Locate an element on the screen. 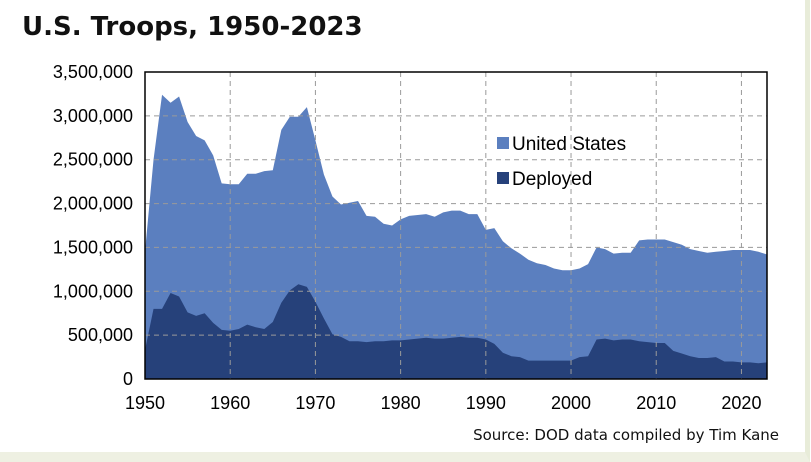 This screenshot has width=811, height=462. x-tick-label: 2000 is located at coordinates (571, 403).